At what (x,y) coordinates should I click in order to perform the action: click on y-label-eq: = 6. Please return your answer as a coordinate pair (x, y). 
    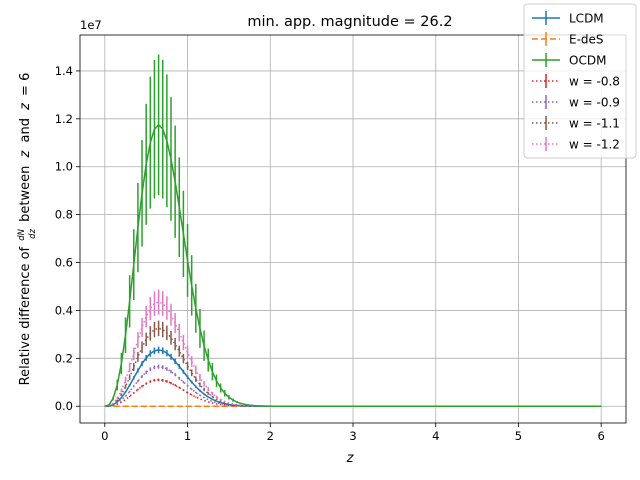
    Looking at the image, I should click on (25, 84).